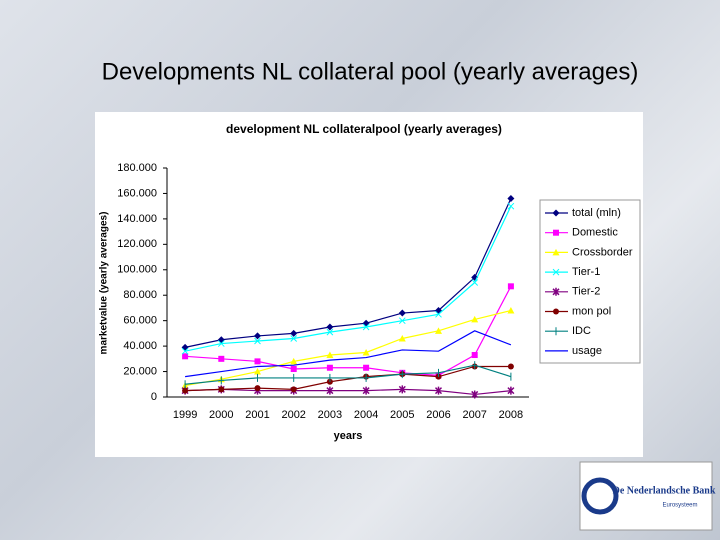 This screenshot has height=545, width=720. Describe the element at coordinates (330, 415) in the screenshot. I see `x-tick-label: 2003` at that location.